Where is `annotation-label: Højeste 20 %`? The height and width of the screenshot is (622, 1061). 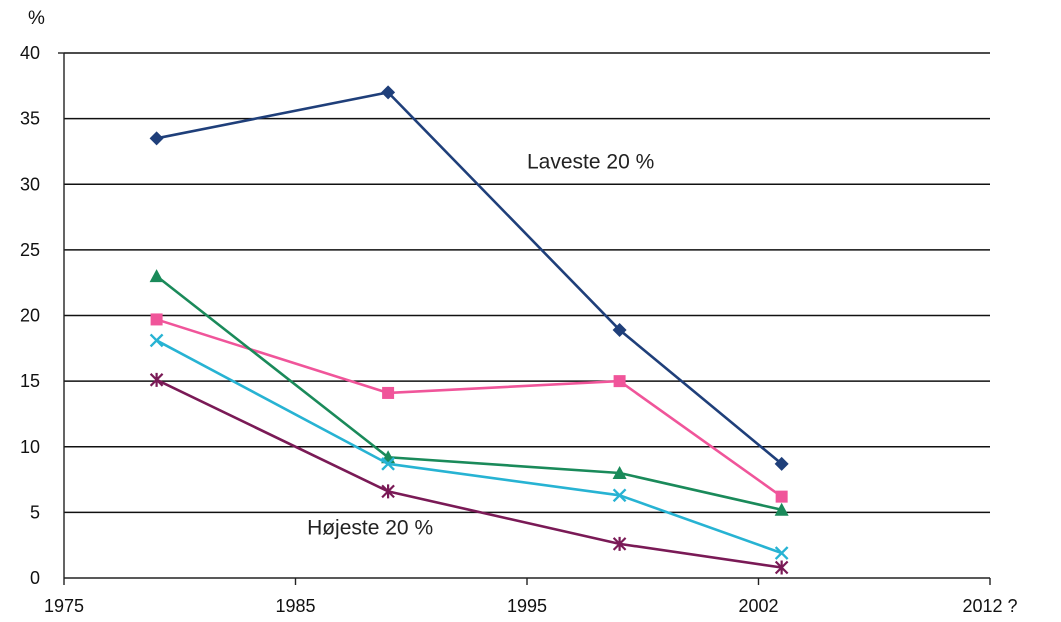 annotation-label: Højeste 20 % is located at coordinates (370, 528).